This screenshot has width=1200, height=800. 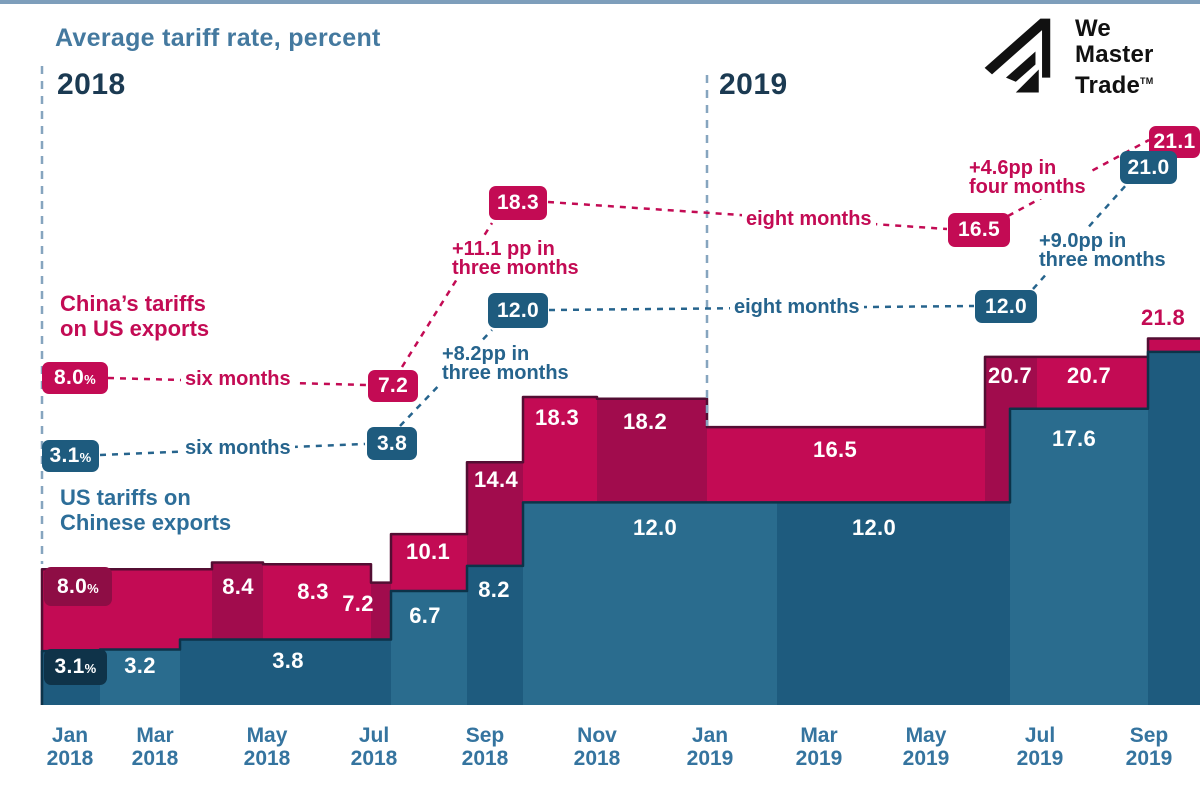 I want to click on us-segment-3.8, so click(x=285, y=672).